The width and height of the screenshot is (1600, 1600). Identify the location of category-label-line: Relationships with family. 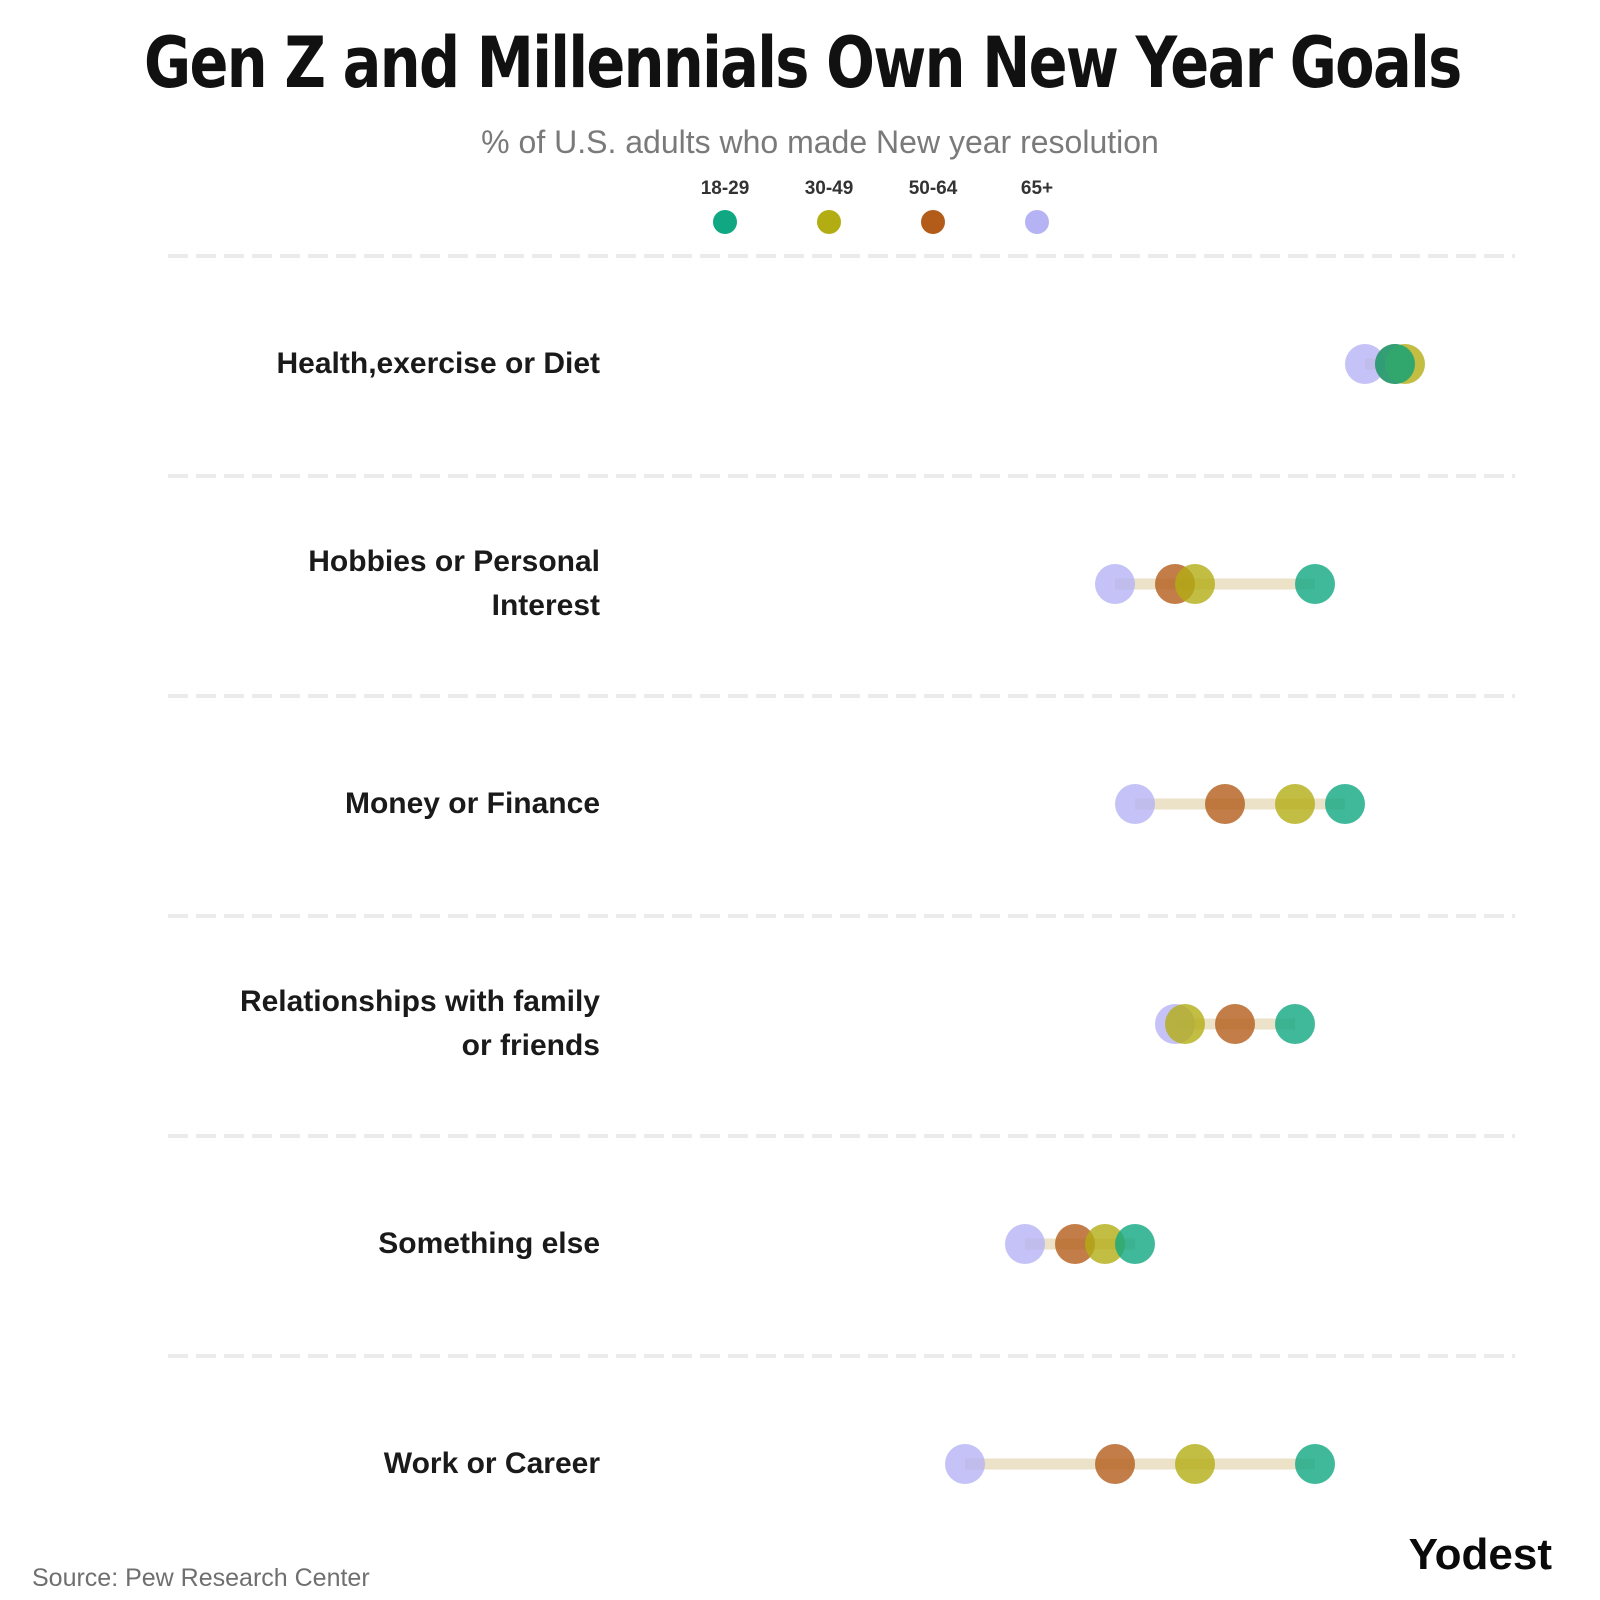
(419, 1001).